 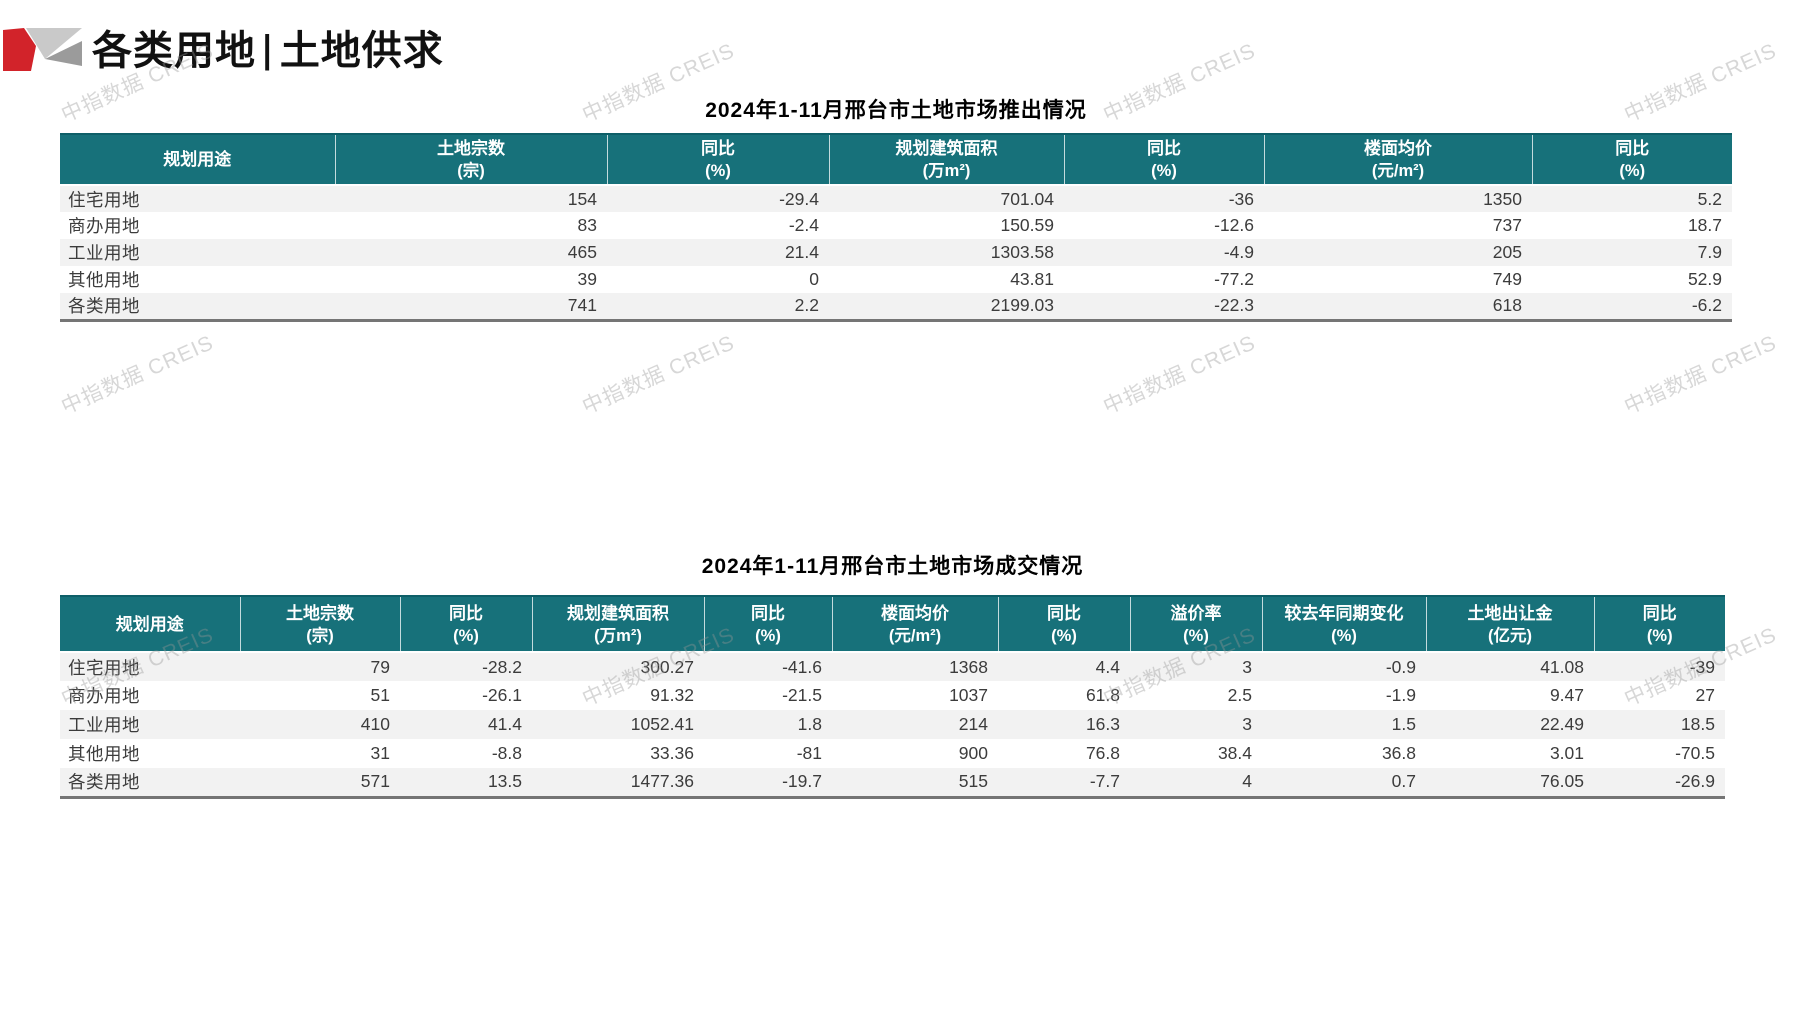 I want to click on cell-value: 300.27, so click(x=667, y=666).